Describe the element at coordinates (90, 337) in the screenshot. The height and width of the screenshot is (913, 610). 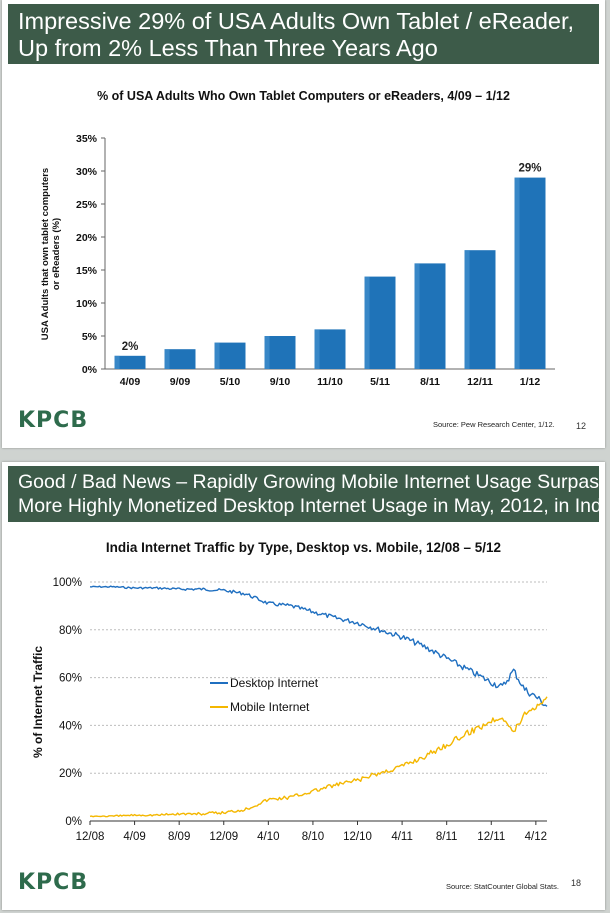
I see `y-tick-label: 5%` at that location.